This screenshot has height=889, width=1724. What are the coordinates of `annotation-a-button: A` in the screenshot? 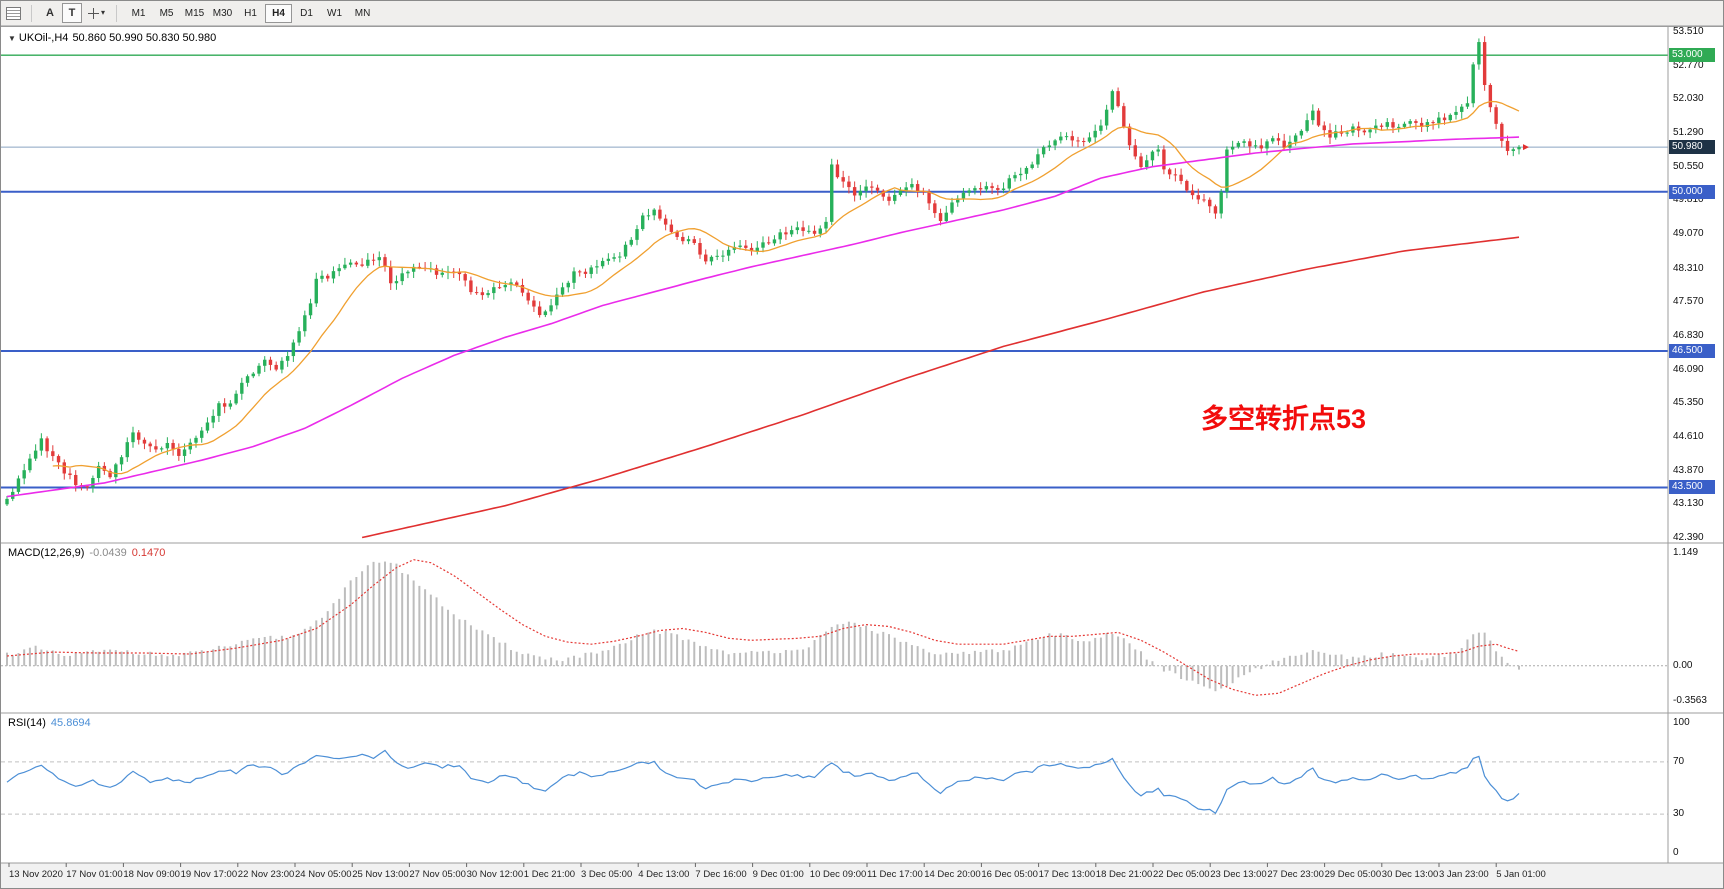 It's located at (50, 13).